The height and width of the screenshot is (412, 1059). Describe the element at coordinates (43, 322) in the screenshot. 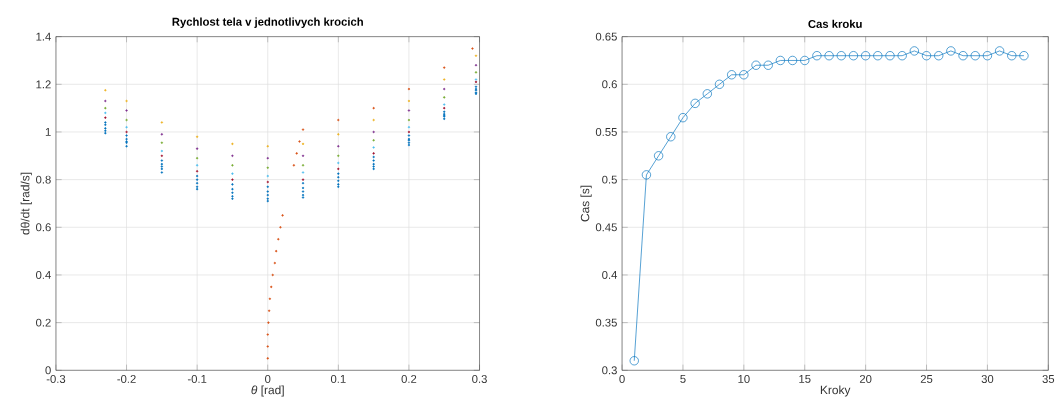

I see `y-tick-label: 0.2` at that location.